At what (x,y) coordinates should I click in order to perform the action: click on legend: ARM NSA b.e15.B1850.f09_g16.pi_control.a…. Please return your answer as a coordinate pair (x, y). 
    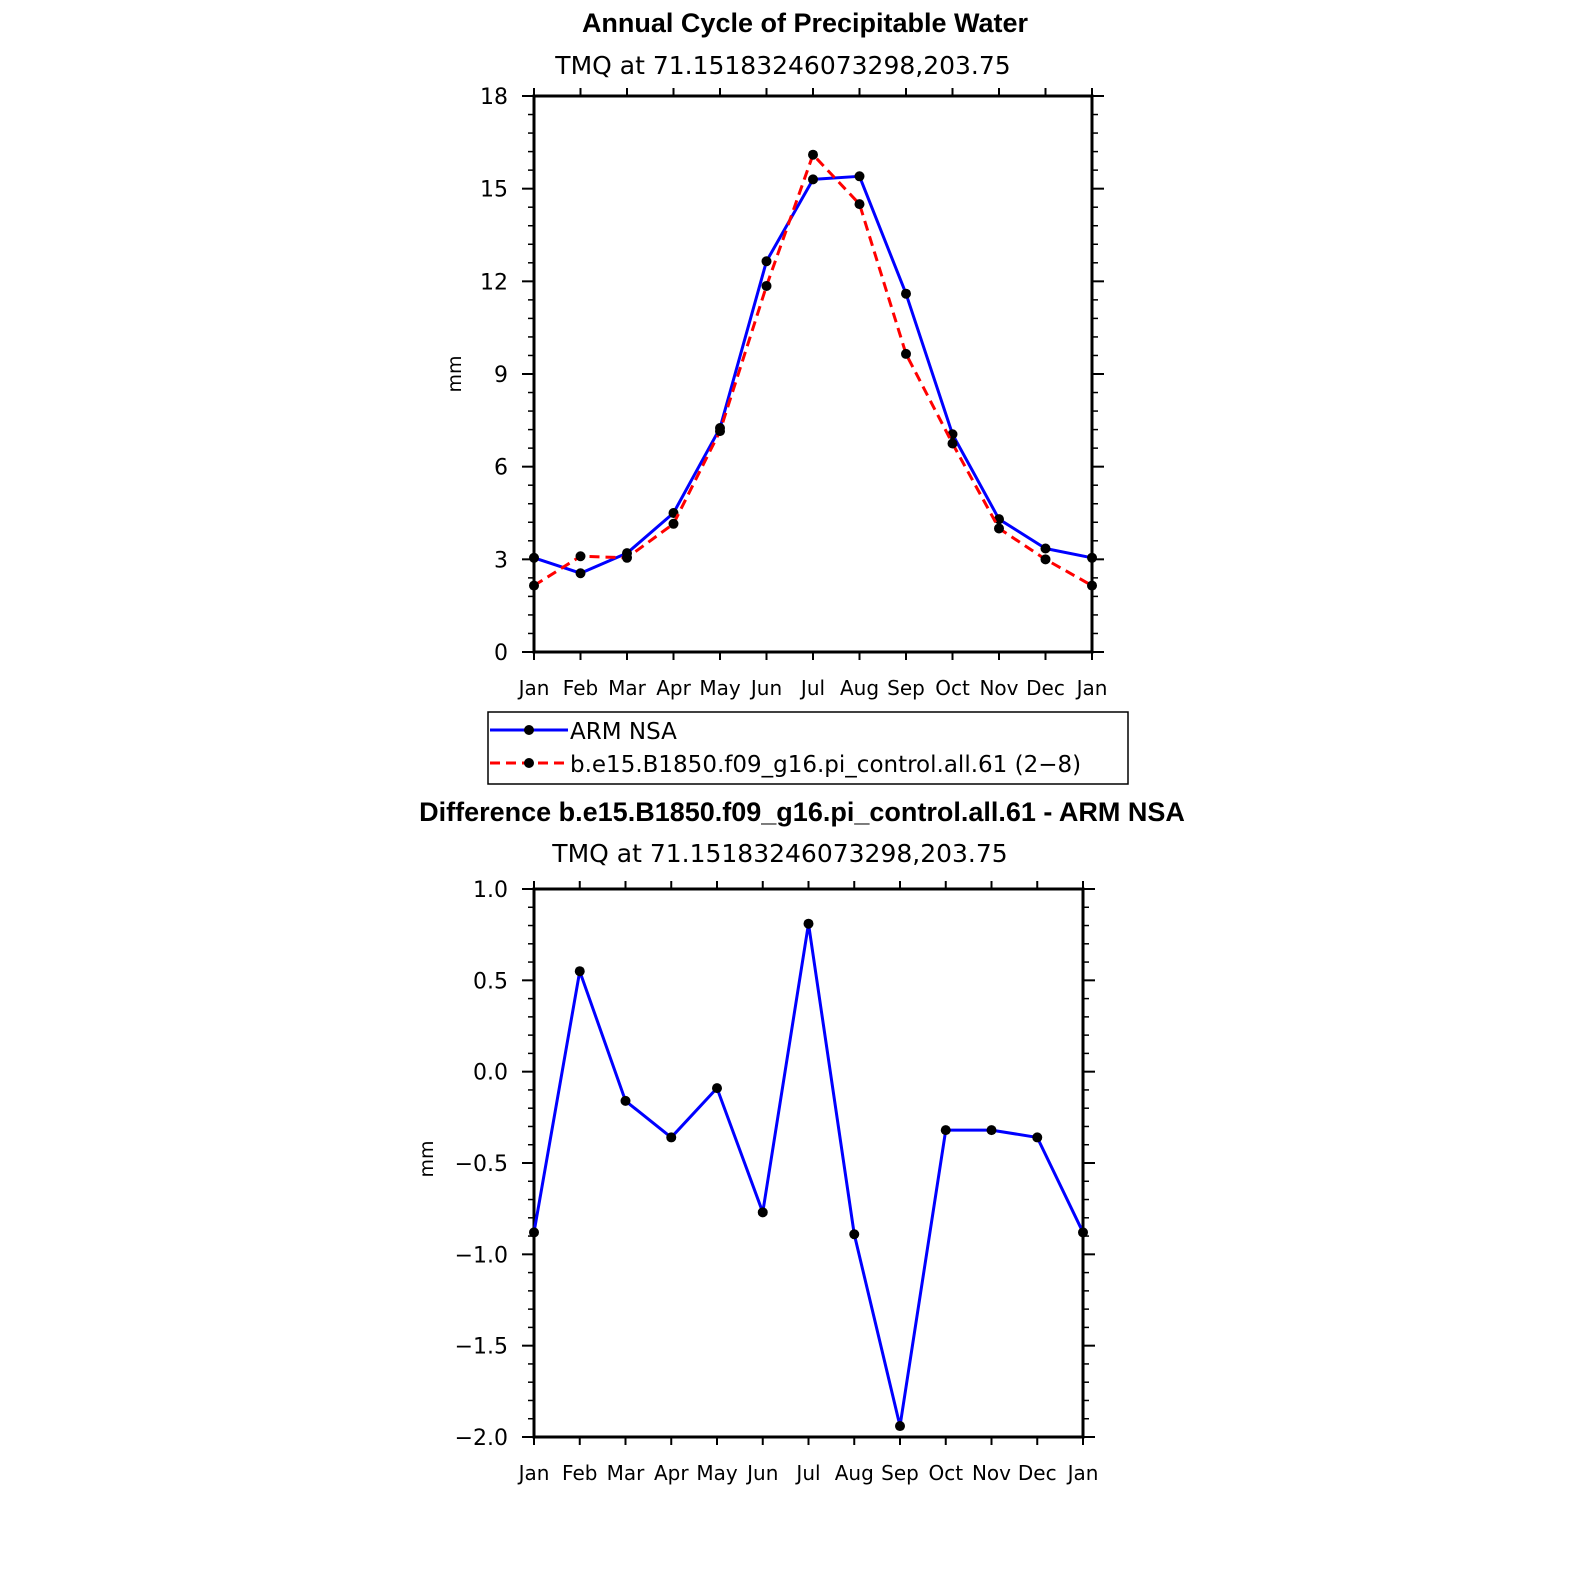
    Looking at the image, I should click on (808, 748).